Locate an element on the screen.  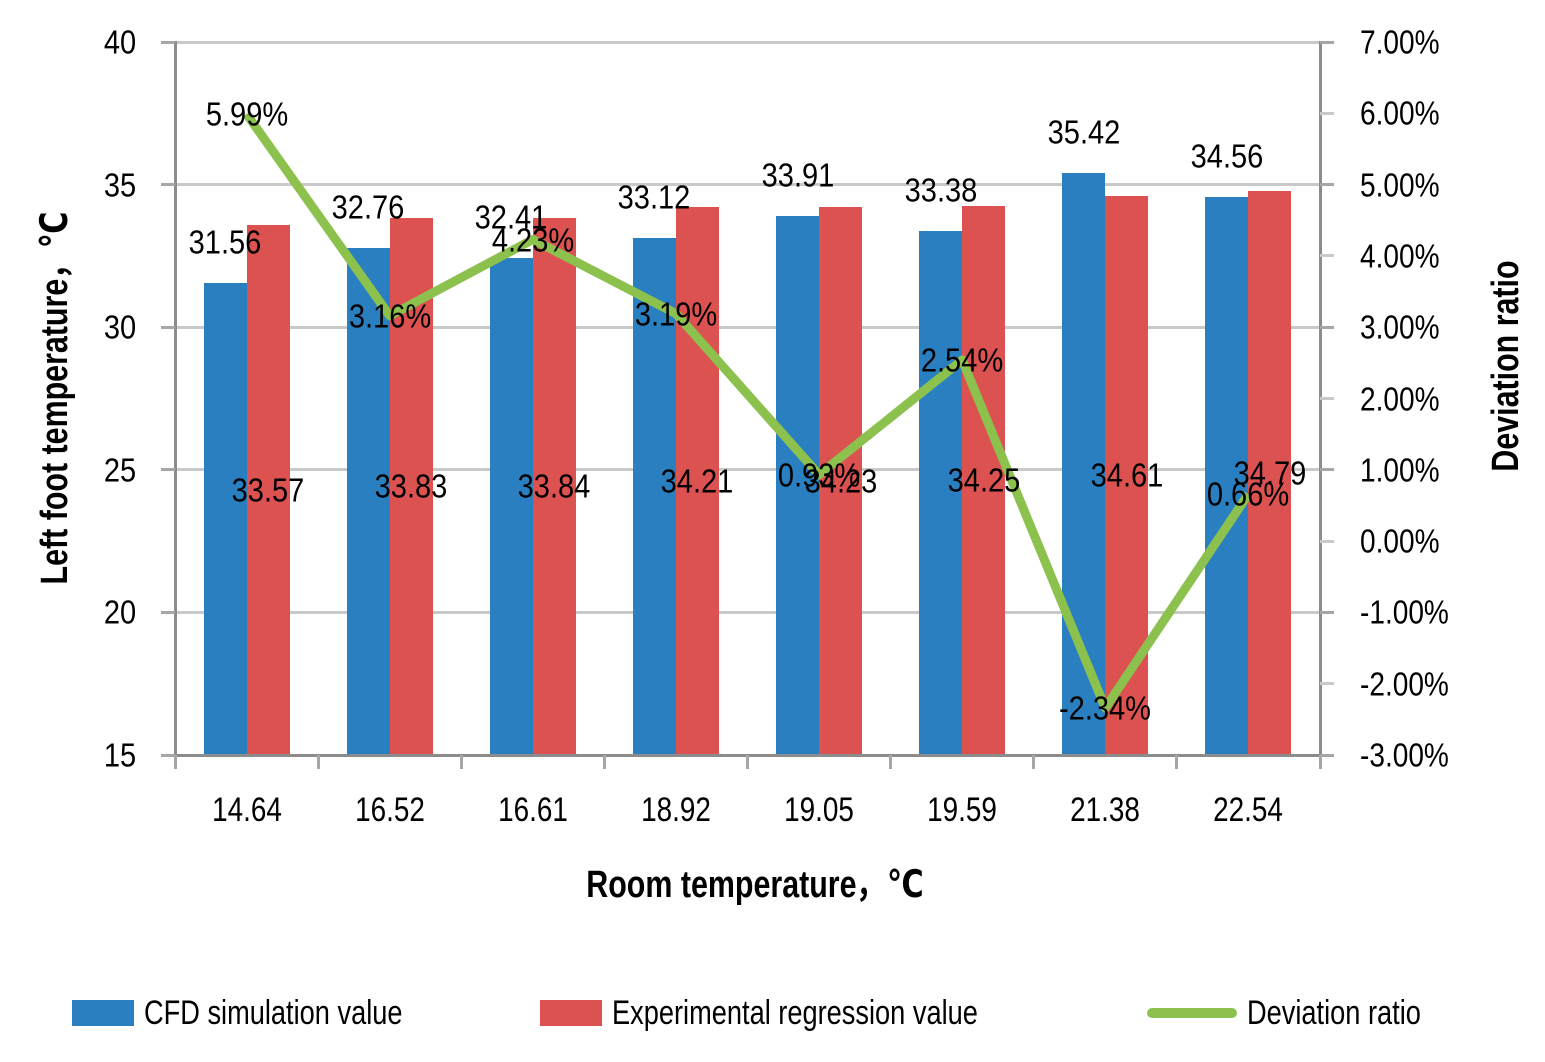
right-axis-tick-label: 6.00% is located at coordinates (1400, 113).